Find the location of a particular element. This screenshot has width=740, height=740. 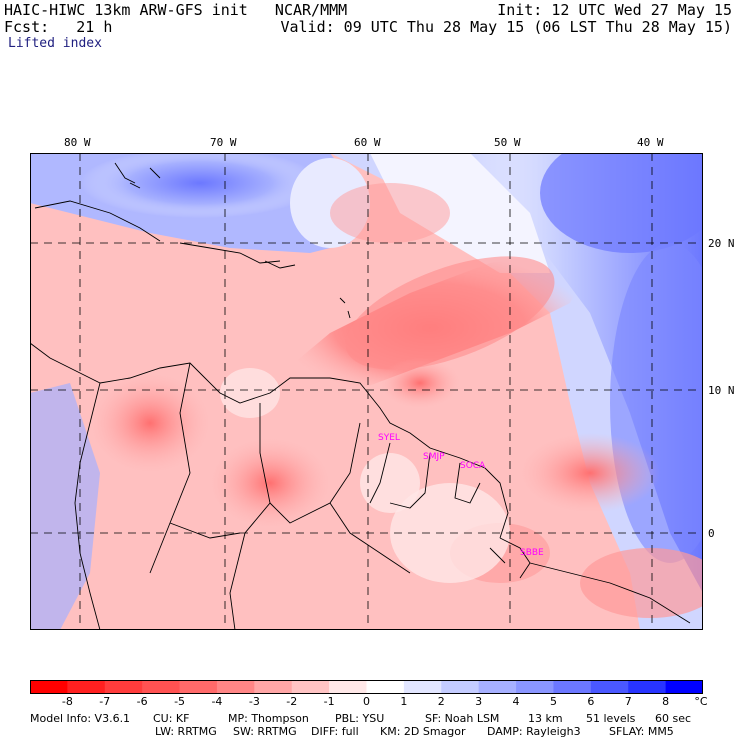

colorbar-tick-label: -8 is located at coordinates (67, 701).